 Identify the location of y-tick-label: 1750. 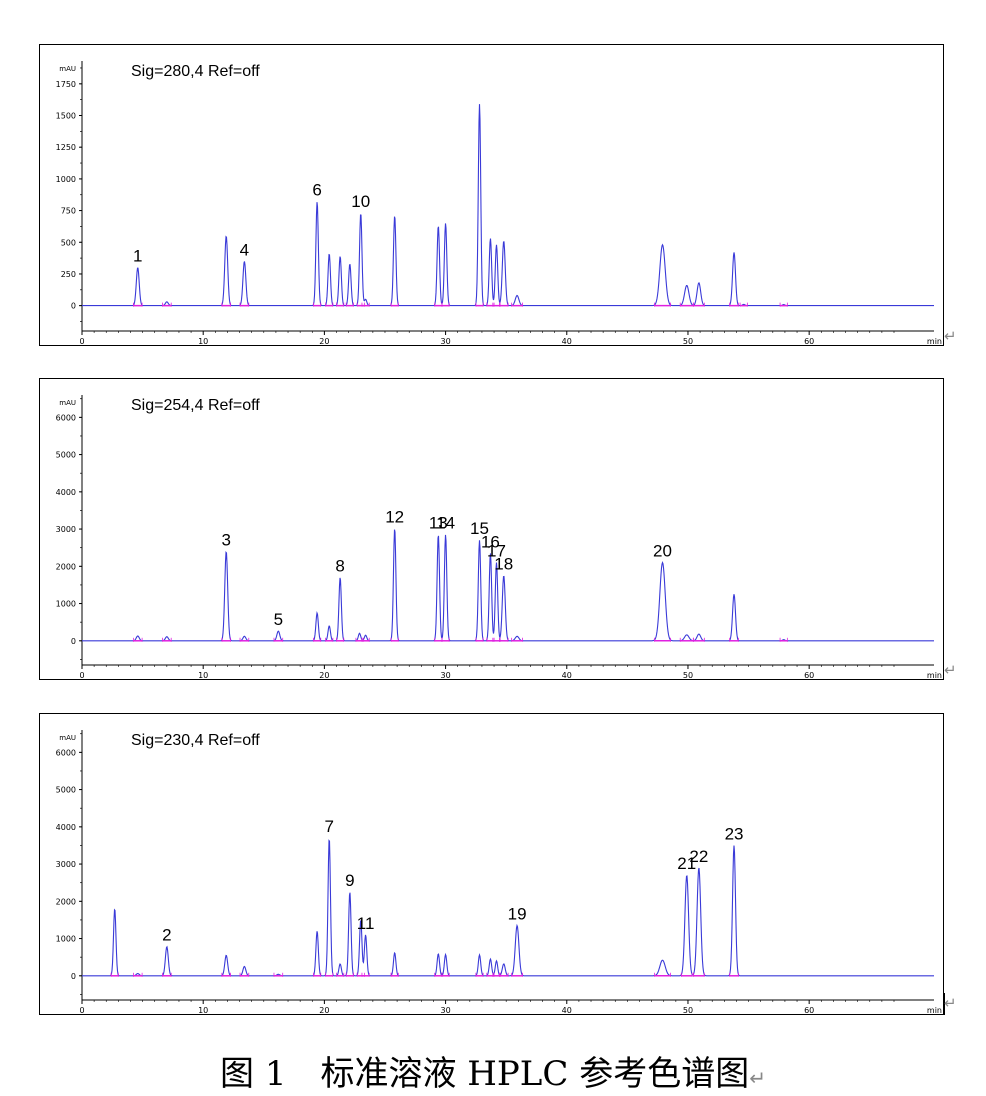
(66, 84).